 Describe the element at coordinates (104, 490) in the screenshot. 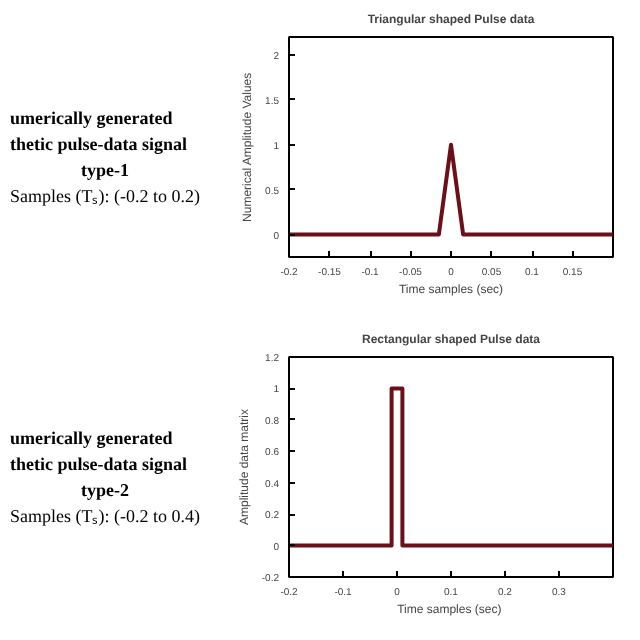

I see `text: type-2` at that location.